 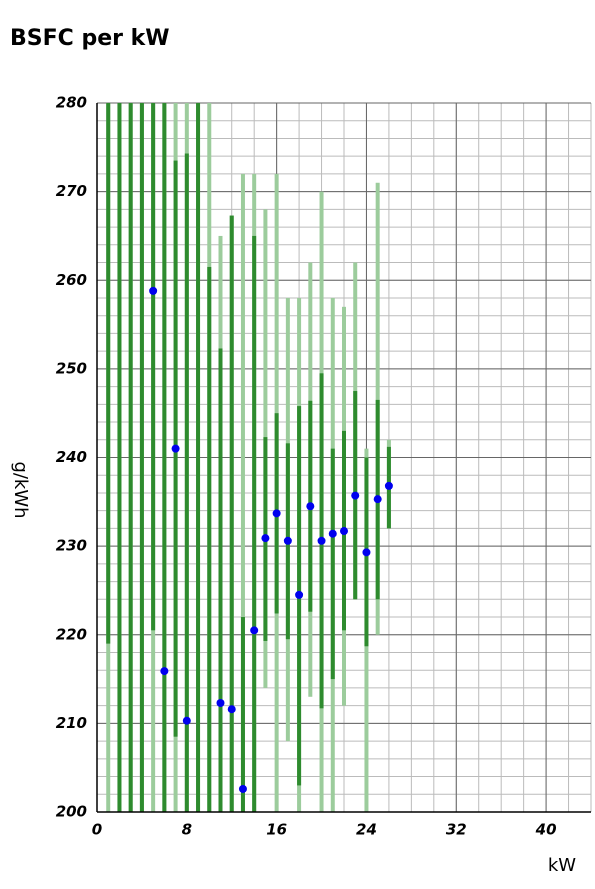 What do you see at coordinates (20, 489) in the screenshot?
I see `y-axis-label: g/kWh` at bounding box center [20, 489].